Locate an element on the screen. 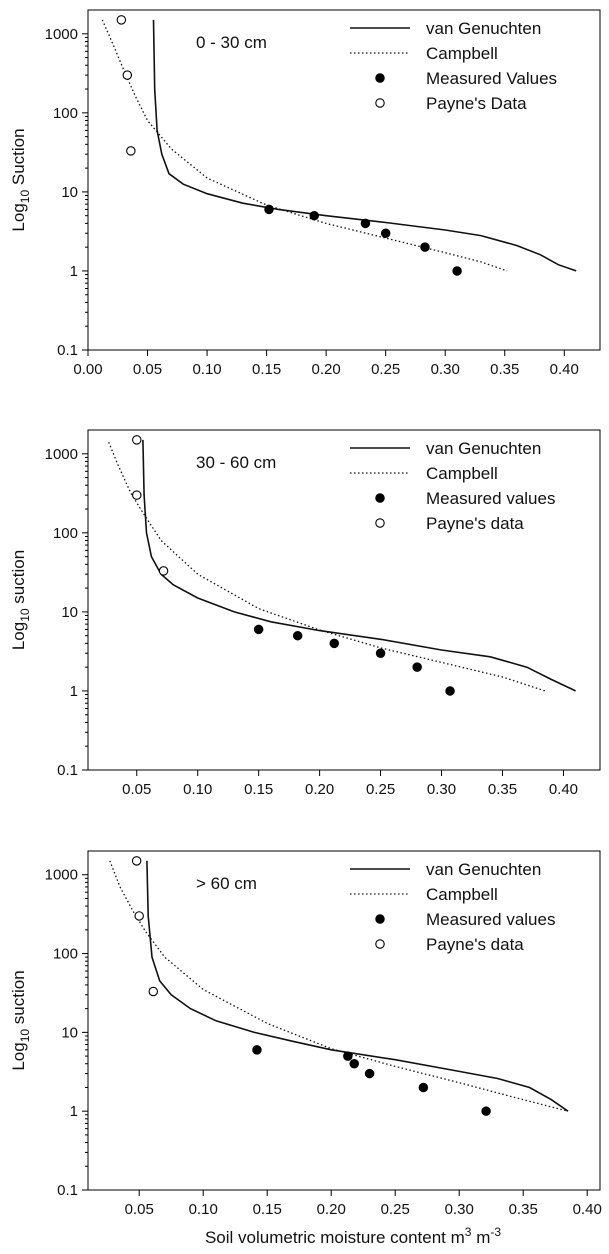 This screenshot has width=609, height=1254. legend-entry: Payne's Data is located at coordinates (476, 103).